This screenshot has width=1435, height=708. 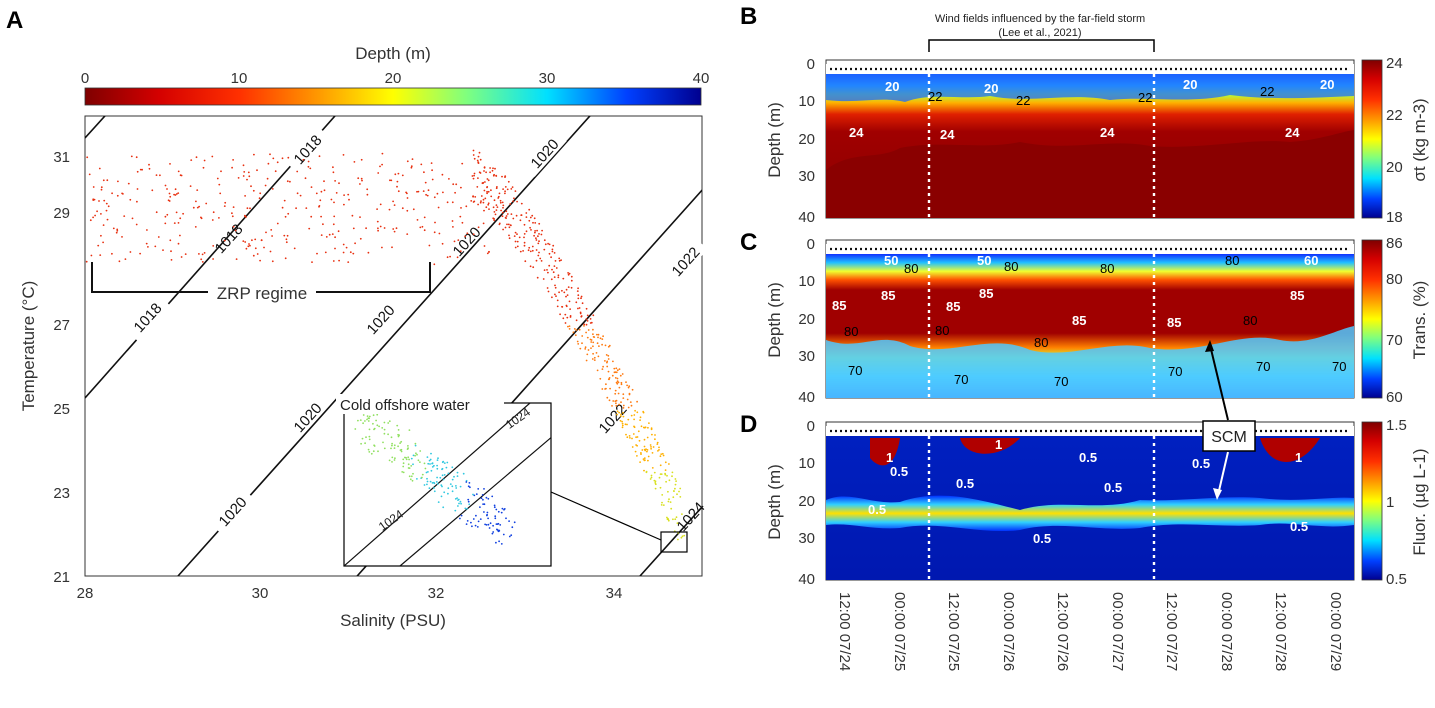 I want to click on time-tick: 12:00 07/26, so click(x=1062, y=631).